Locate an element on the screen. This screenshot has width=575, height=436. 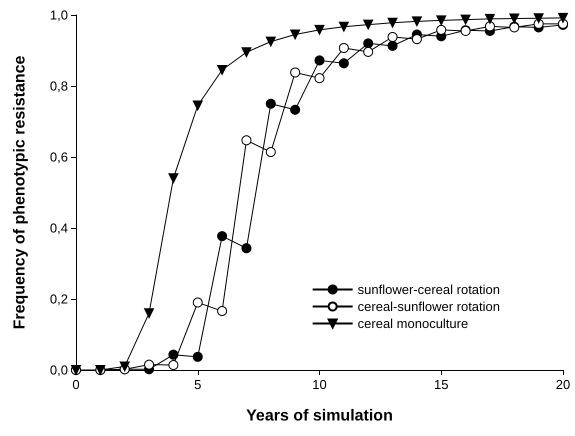
y-tick-label: 0,8 is located at coordinates (59, 86).